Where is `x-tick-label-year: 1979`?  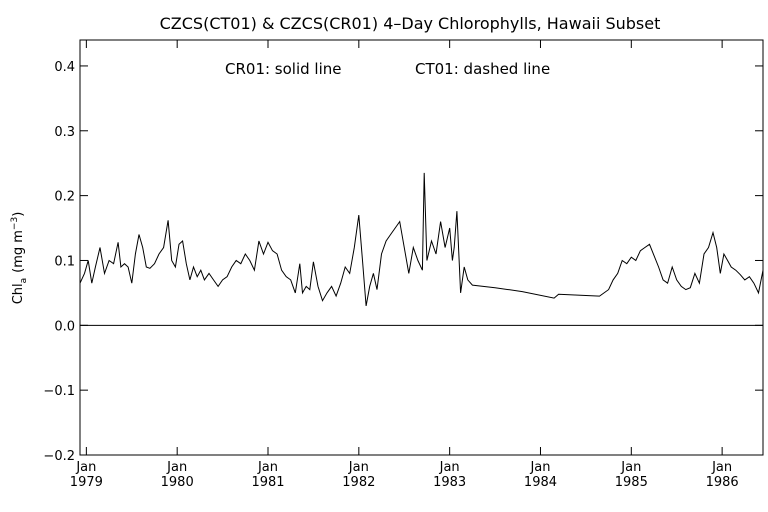
x-tick-label-year: 1979 is located at coordinates (86, 482).